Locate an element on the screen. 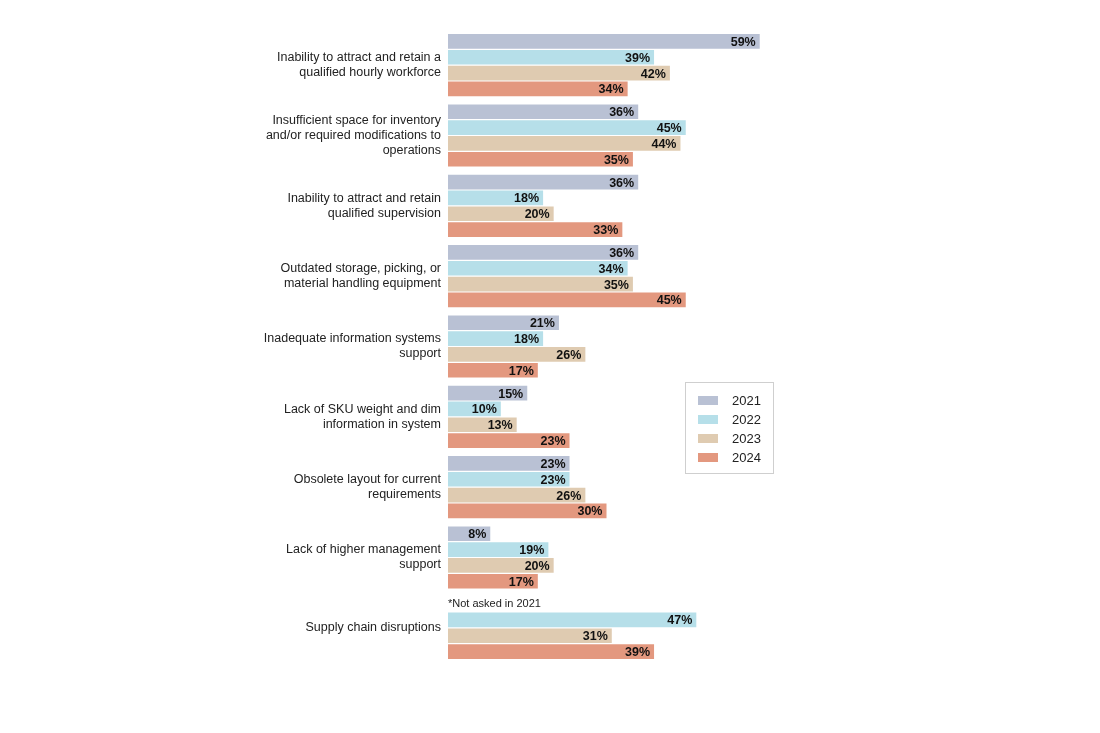  data-label: 15% is located at coordinates (511, 393).